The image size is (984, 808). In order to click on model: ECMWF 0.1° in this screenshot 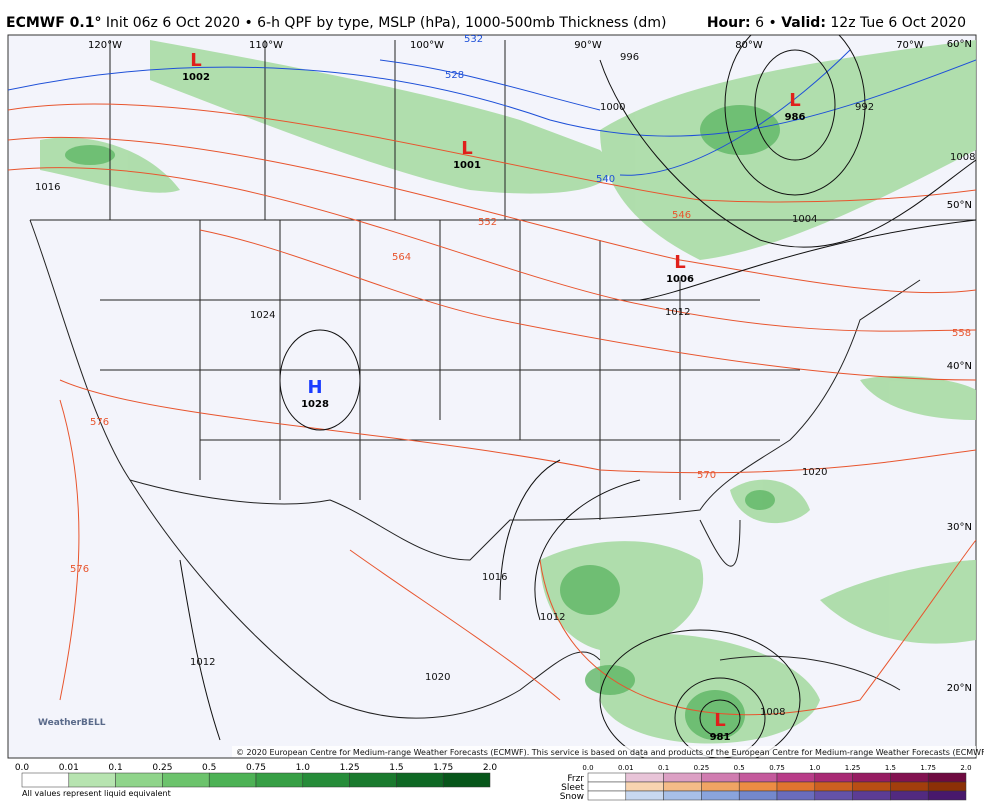, I will do `click(53, 23)`.